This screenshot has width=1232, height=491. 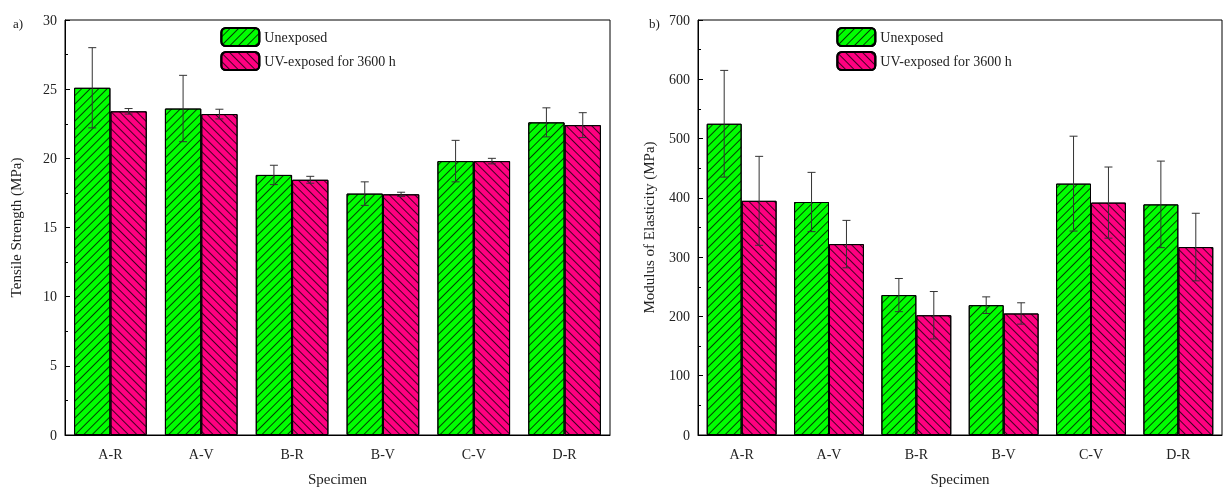 I want to click on chart-title: a), so click(x=18, y=23).